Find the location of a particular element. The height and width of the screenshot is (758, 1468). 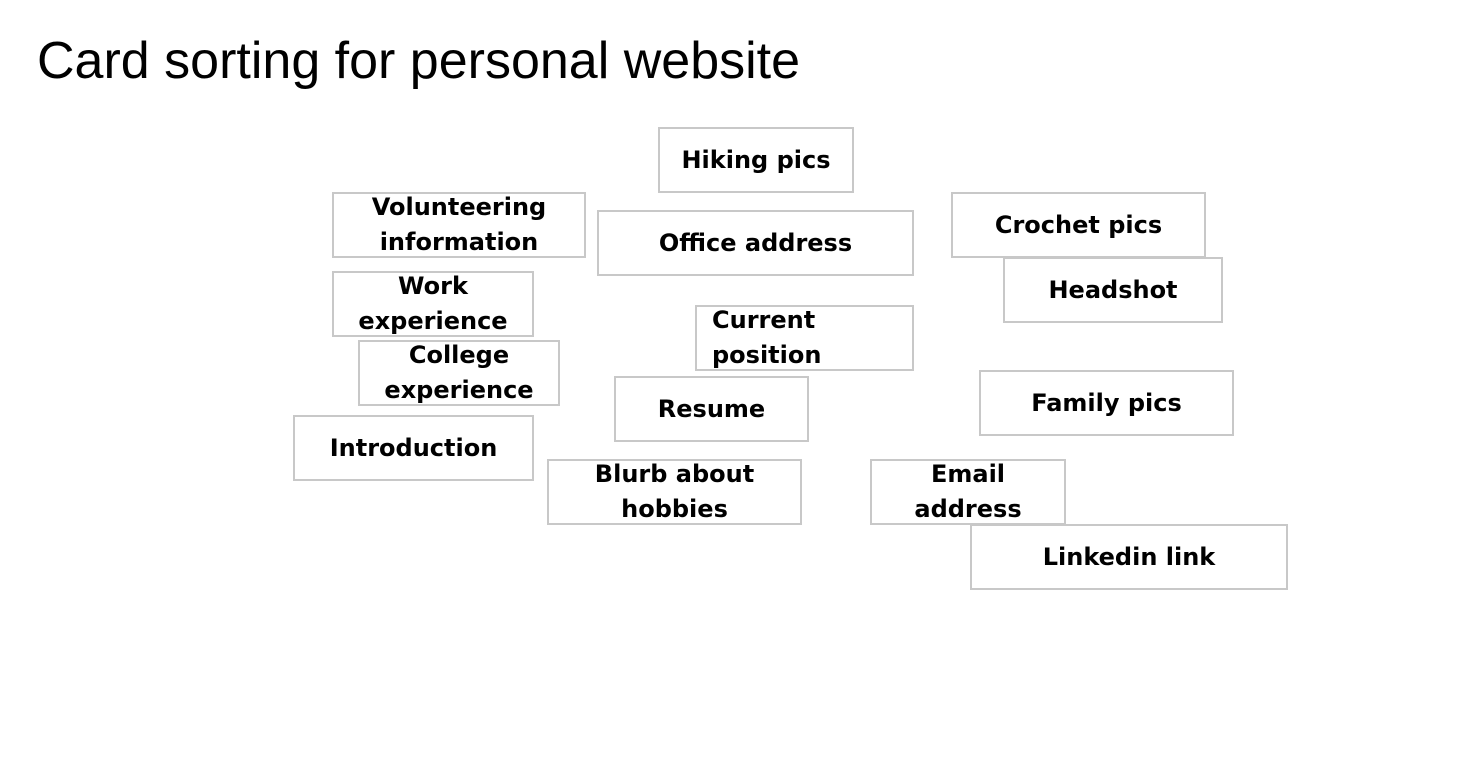

card-label-line1: Volunteering is located at coordinates (459, 207).